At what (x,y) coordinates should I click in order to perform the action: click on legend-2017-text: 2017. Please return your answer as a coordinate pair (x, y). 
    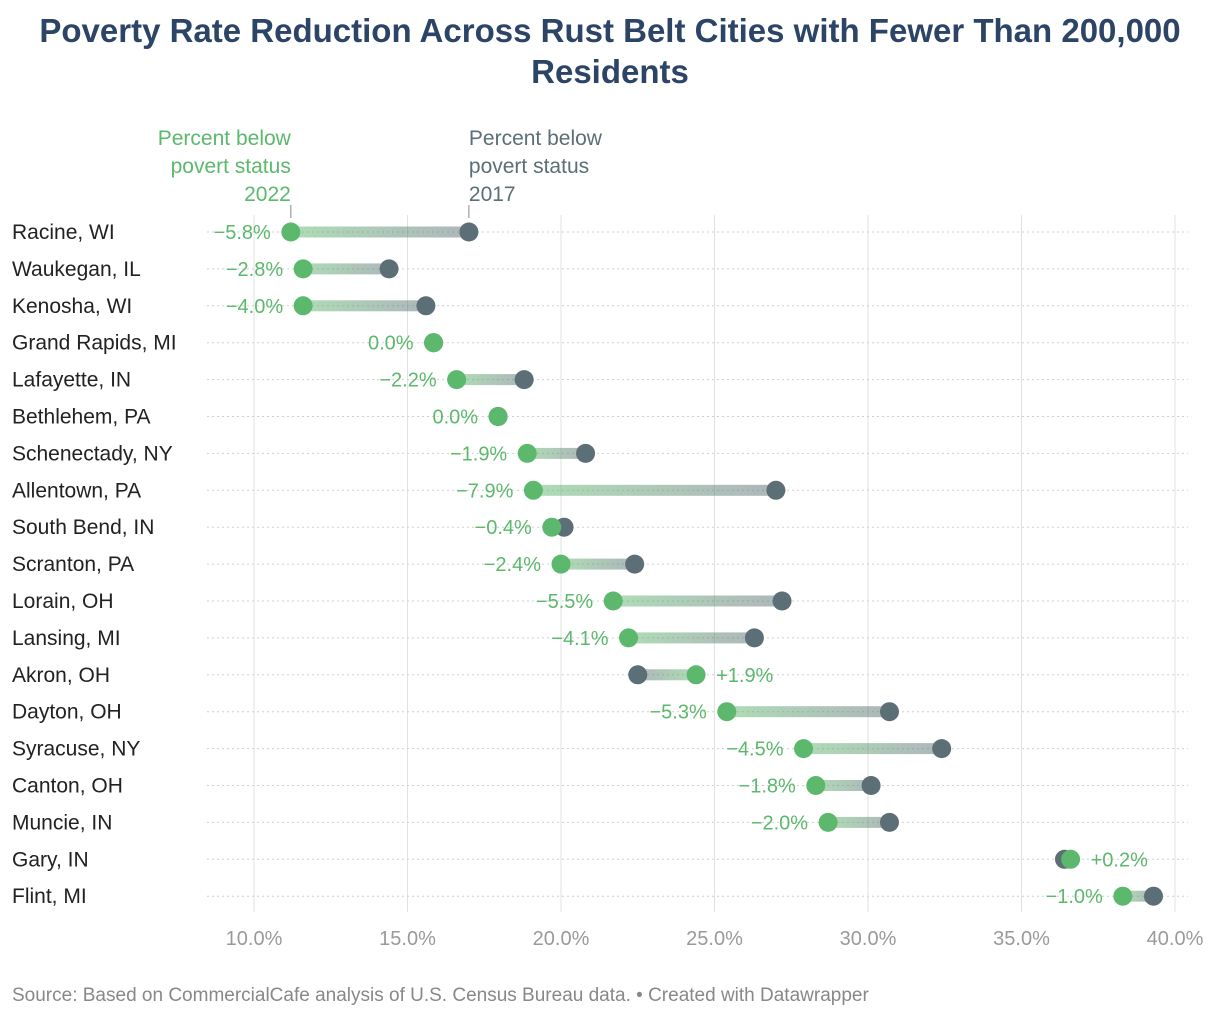
    Looking at the image, I should click on (492, 194).